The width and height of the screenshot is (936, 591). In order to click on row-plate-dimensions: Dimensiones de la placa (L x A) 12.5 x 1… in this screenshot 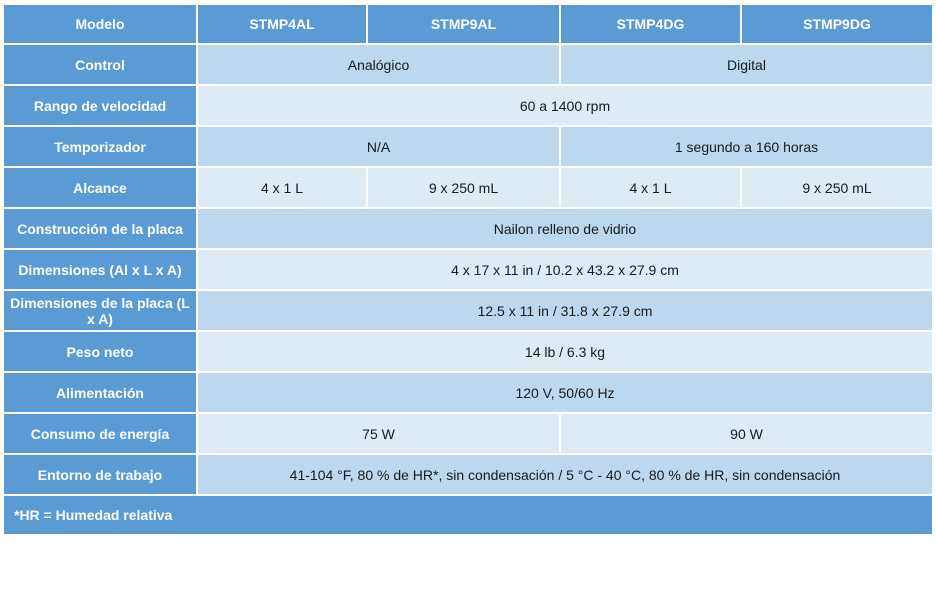, I will do `click(468, 310)`.